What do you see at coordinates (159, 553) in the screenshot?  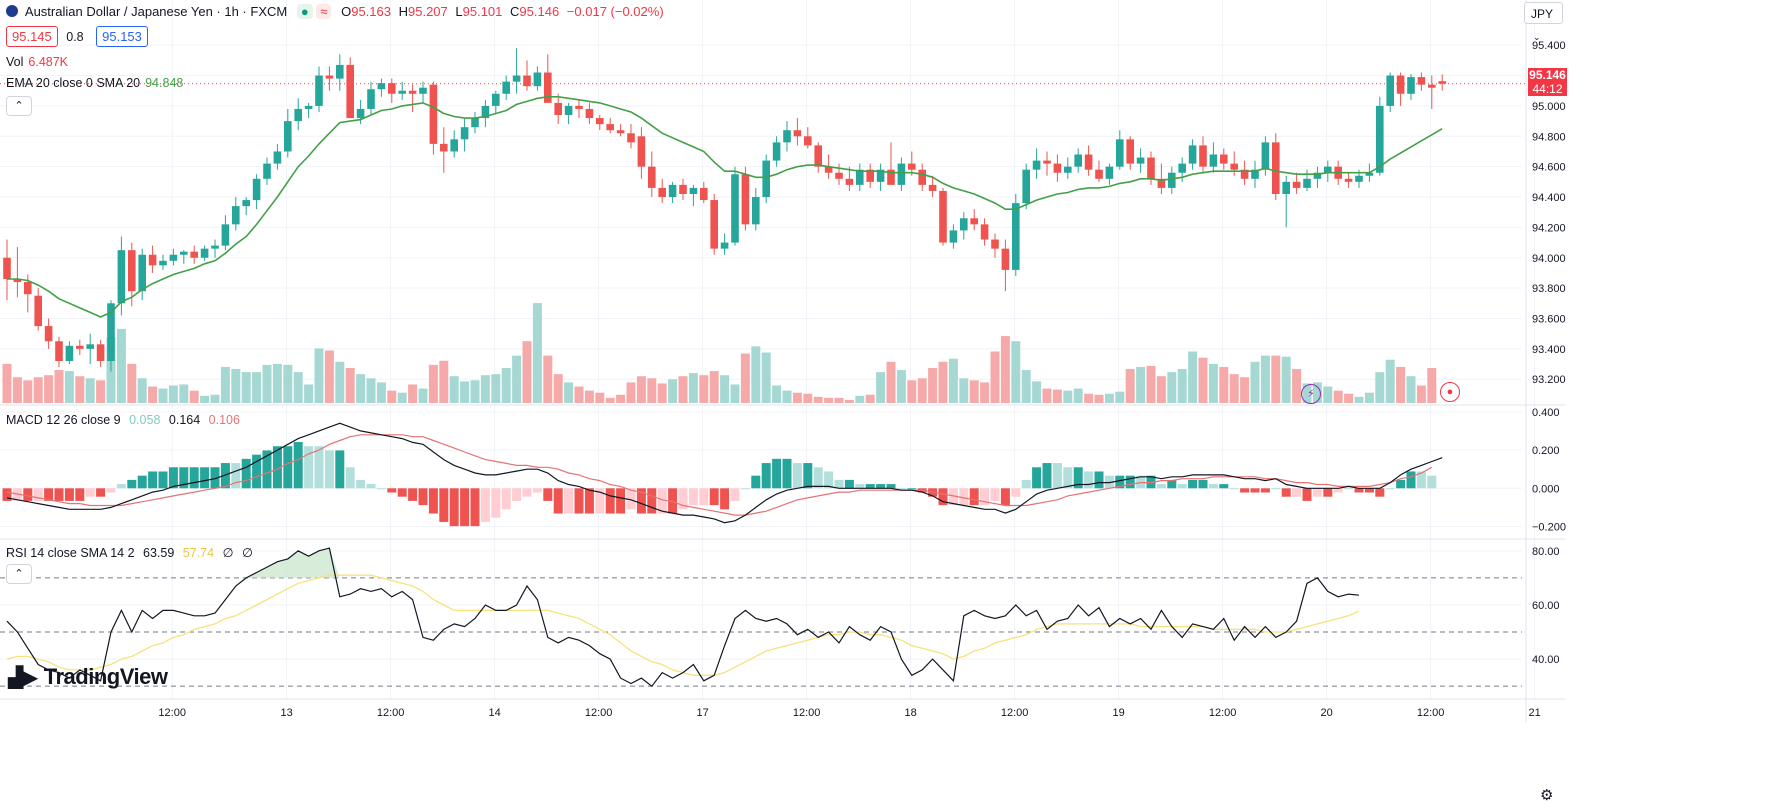 I see `rsi-value: 63.59` at bounding box center [159, 553].